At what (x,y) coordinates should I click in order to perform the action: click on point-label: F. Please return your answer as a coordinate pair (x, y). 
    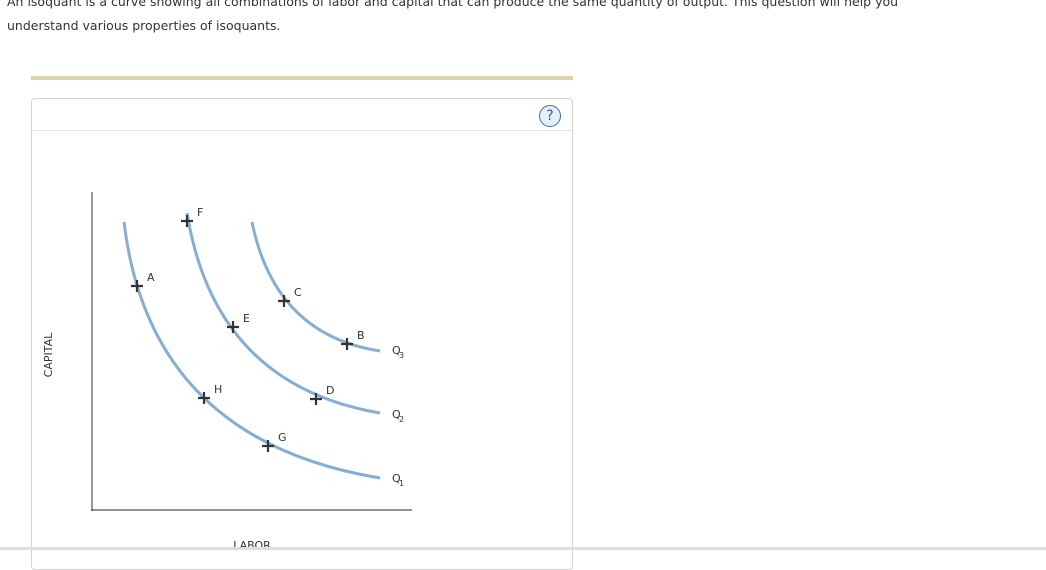
    Looking at the image, I should click on (200, 212).